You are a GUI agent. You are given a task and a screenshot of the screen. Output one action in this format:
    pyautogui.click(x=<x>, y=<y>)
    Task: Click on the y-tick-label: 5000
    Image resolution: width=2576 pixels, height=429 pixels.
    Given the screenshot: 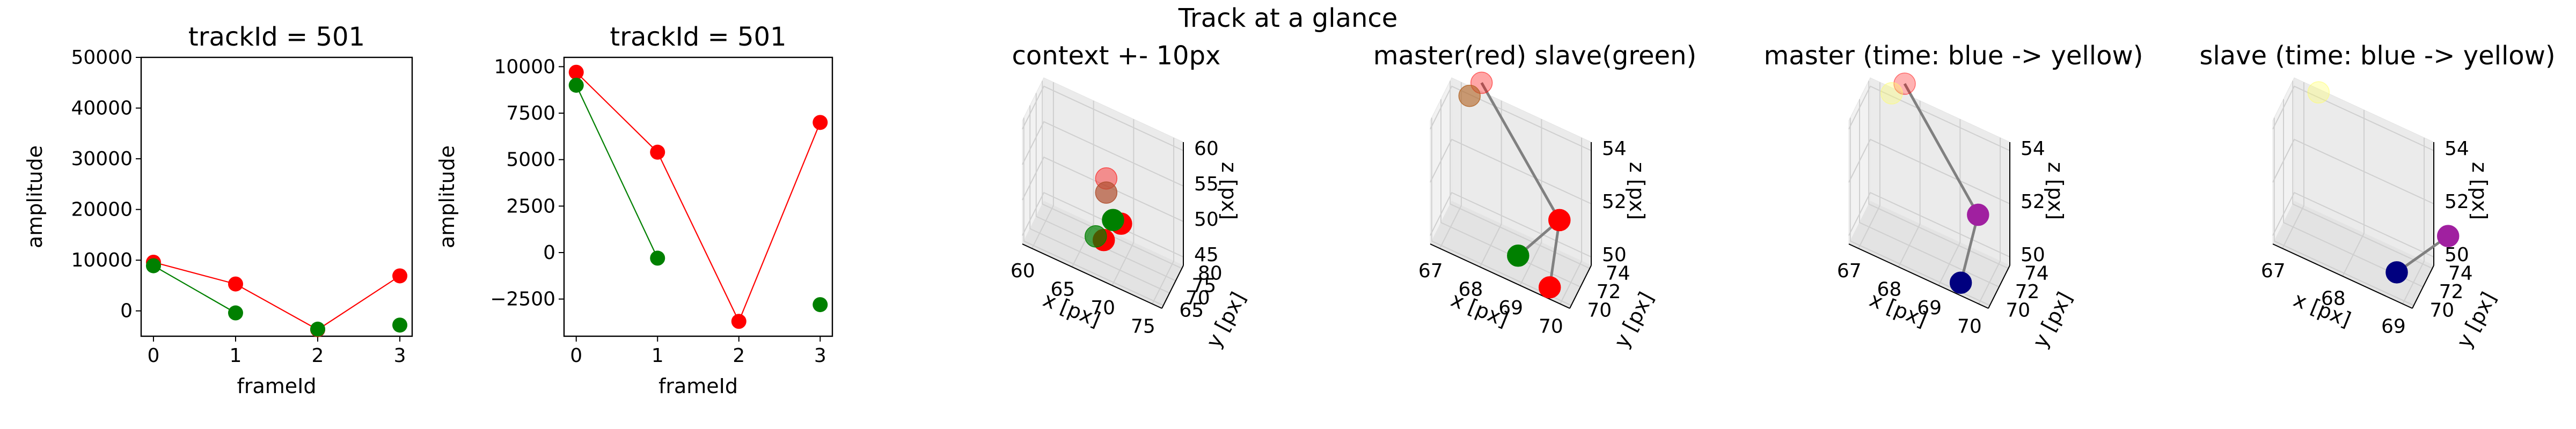 What is the action you would take?
    pyautogui.click(x=530, y=160)
    